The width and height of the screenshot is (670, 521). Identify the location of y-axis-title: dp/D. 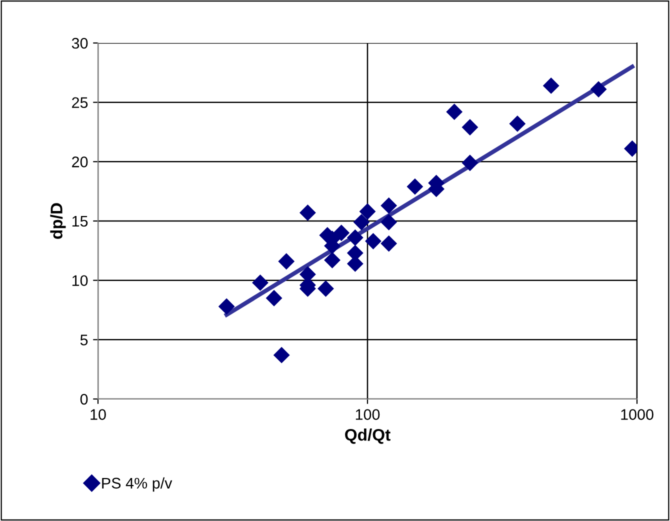
(58, 221).